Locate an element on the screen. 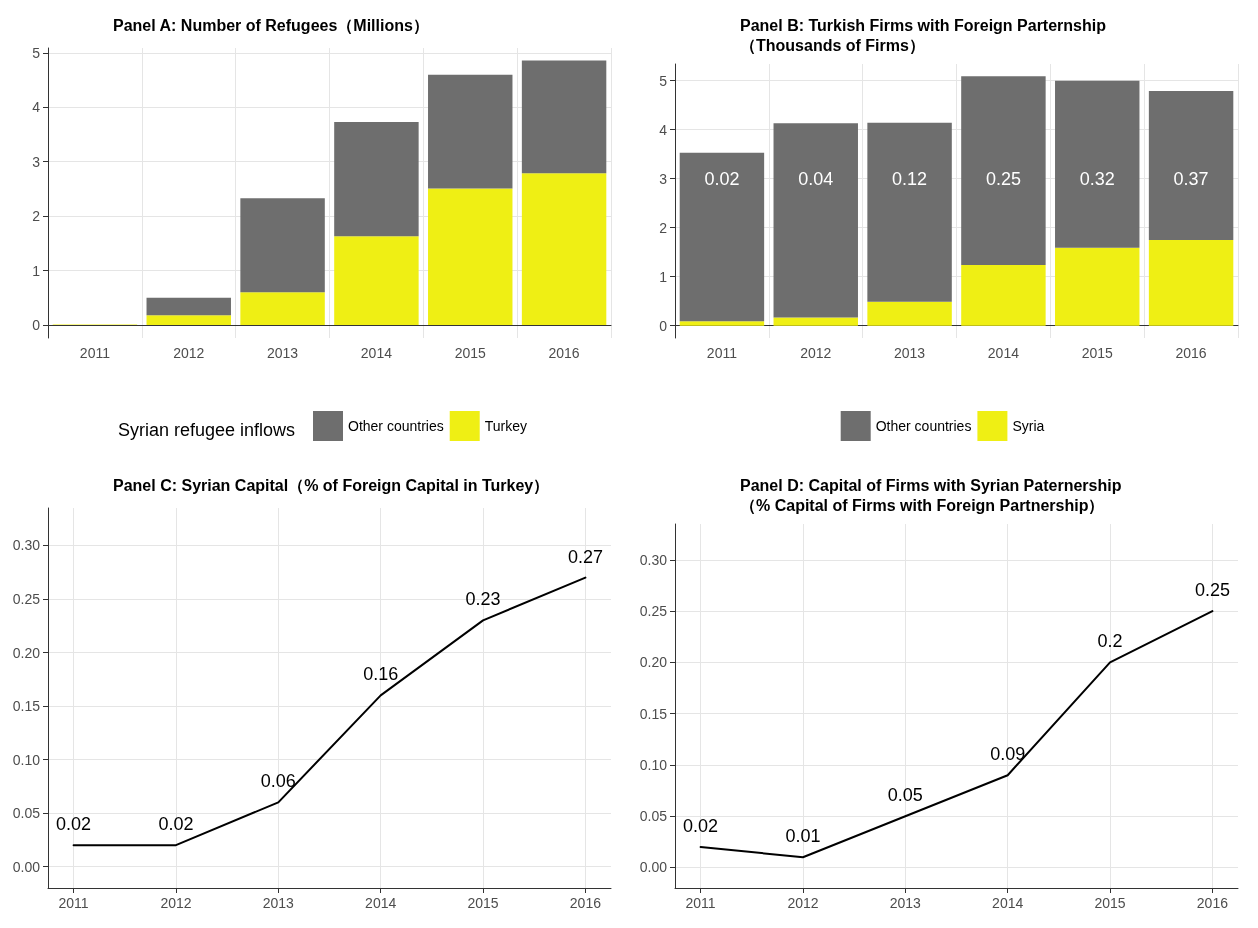  annotation: 0.32 is located at coordinates (1097, 179).